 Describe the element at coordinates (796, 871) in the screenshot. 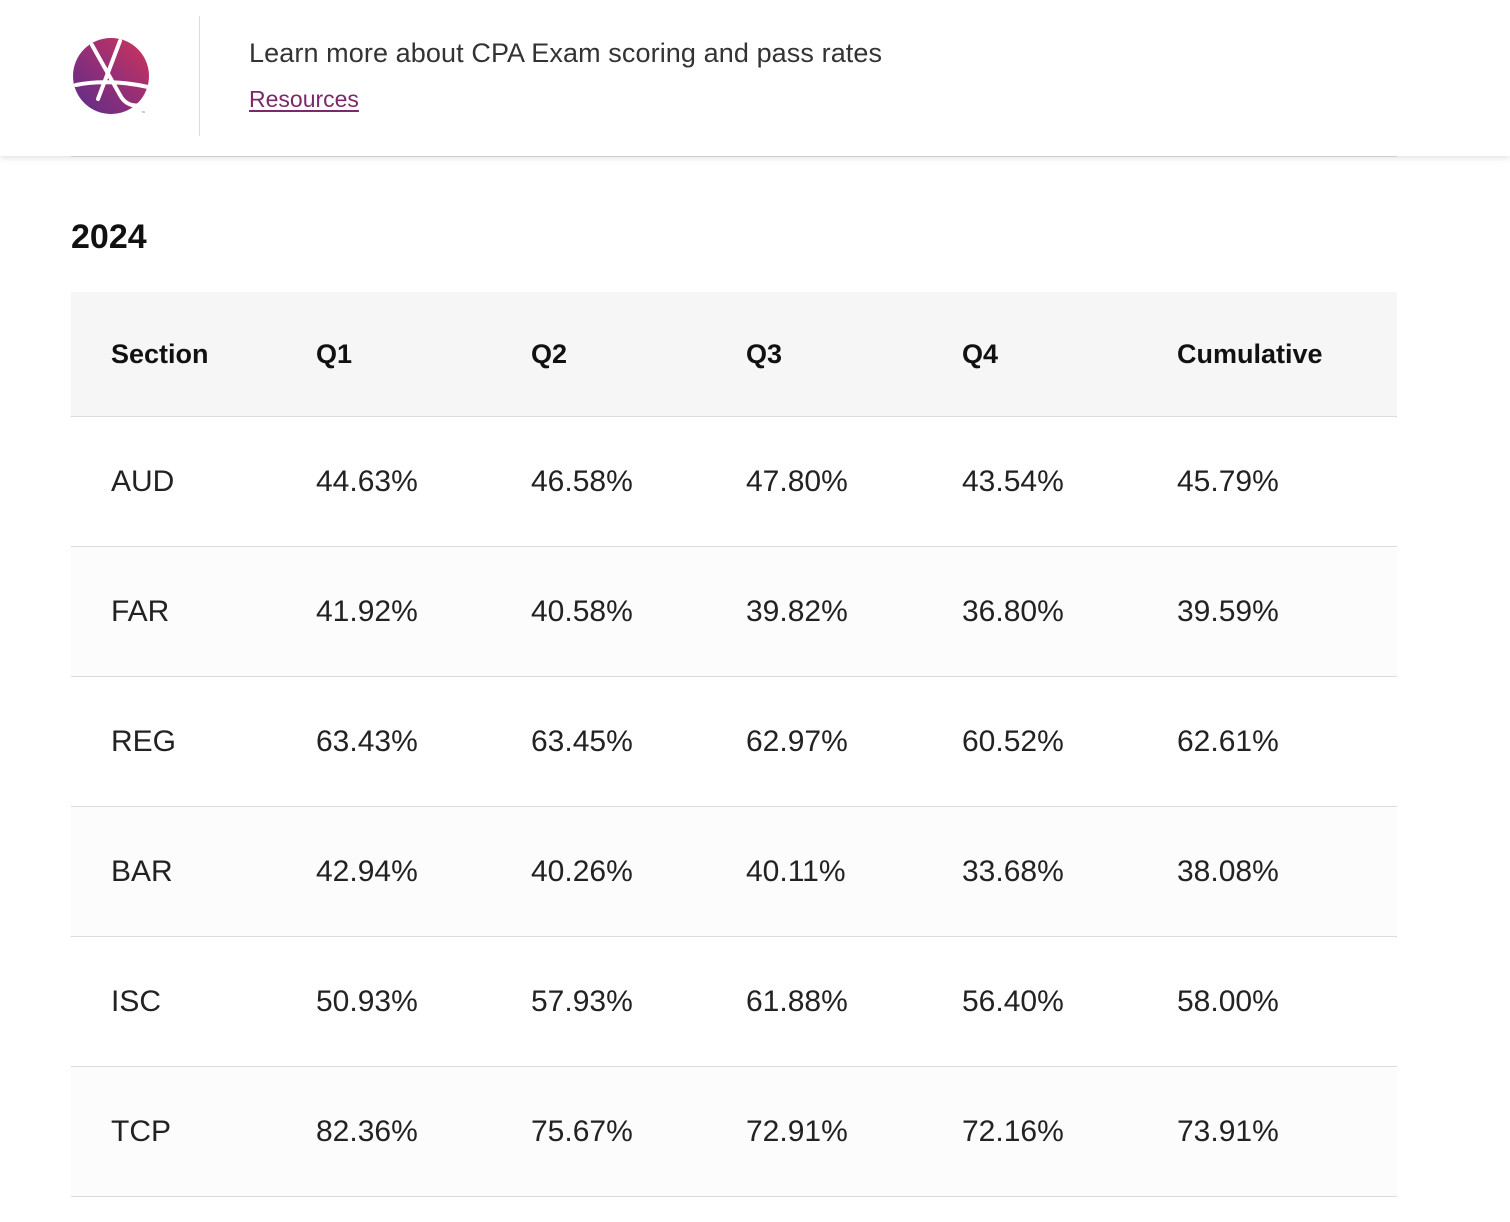

I see `q3-cell: 40.11%` at that location.